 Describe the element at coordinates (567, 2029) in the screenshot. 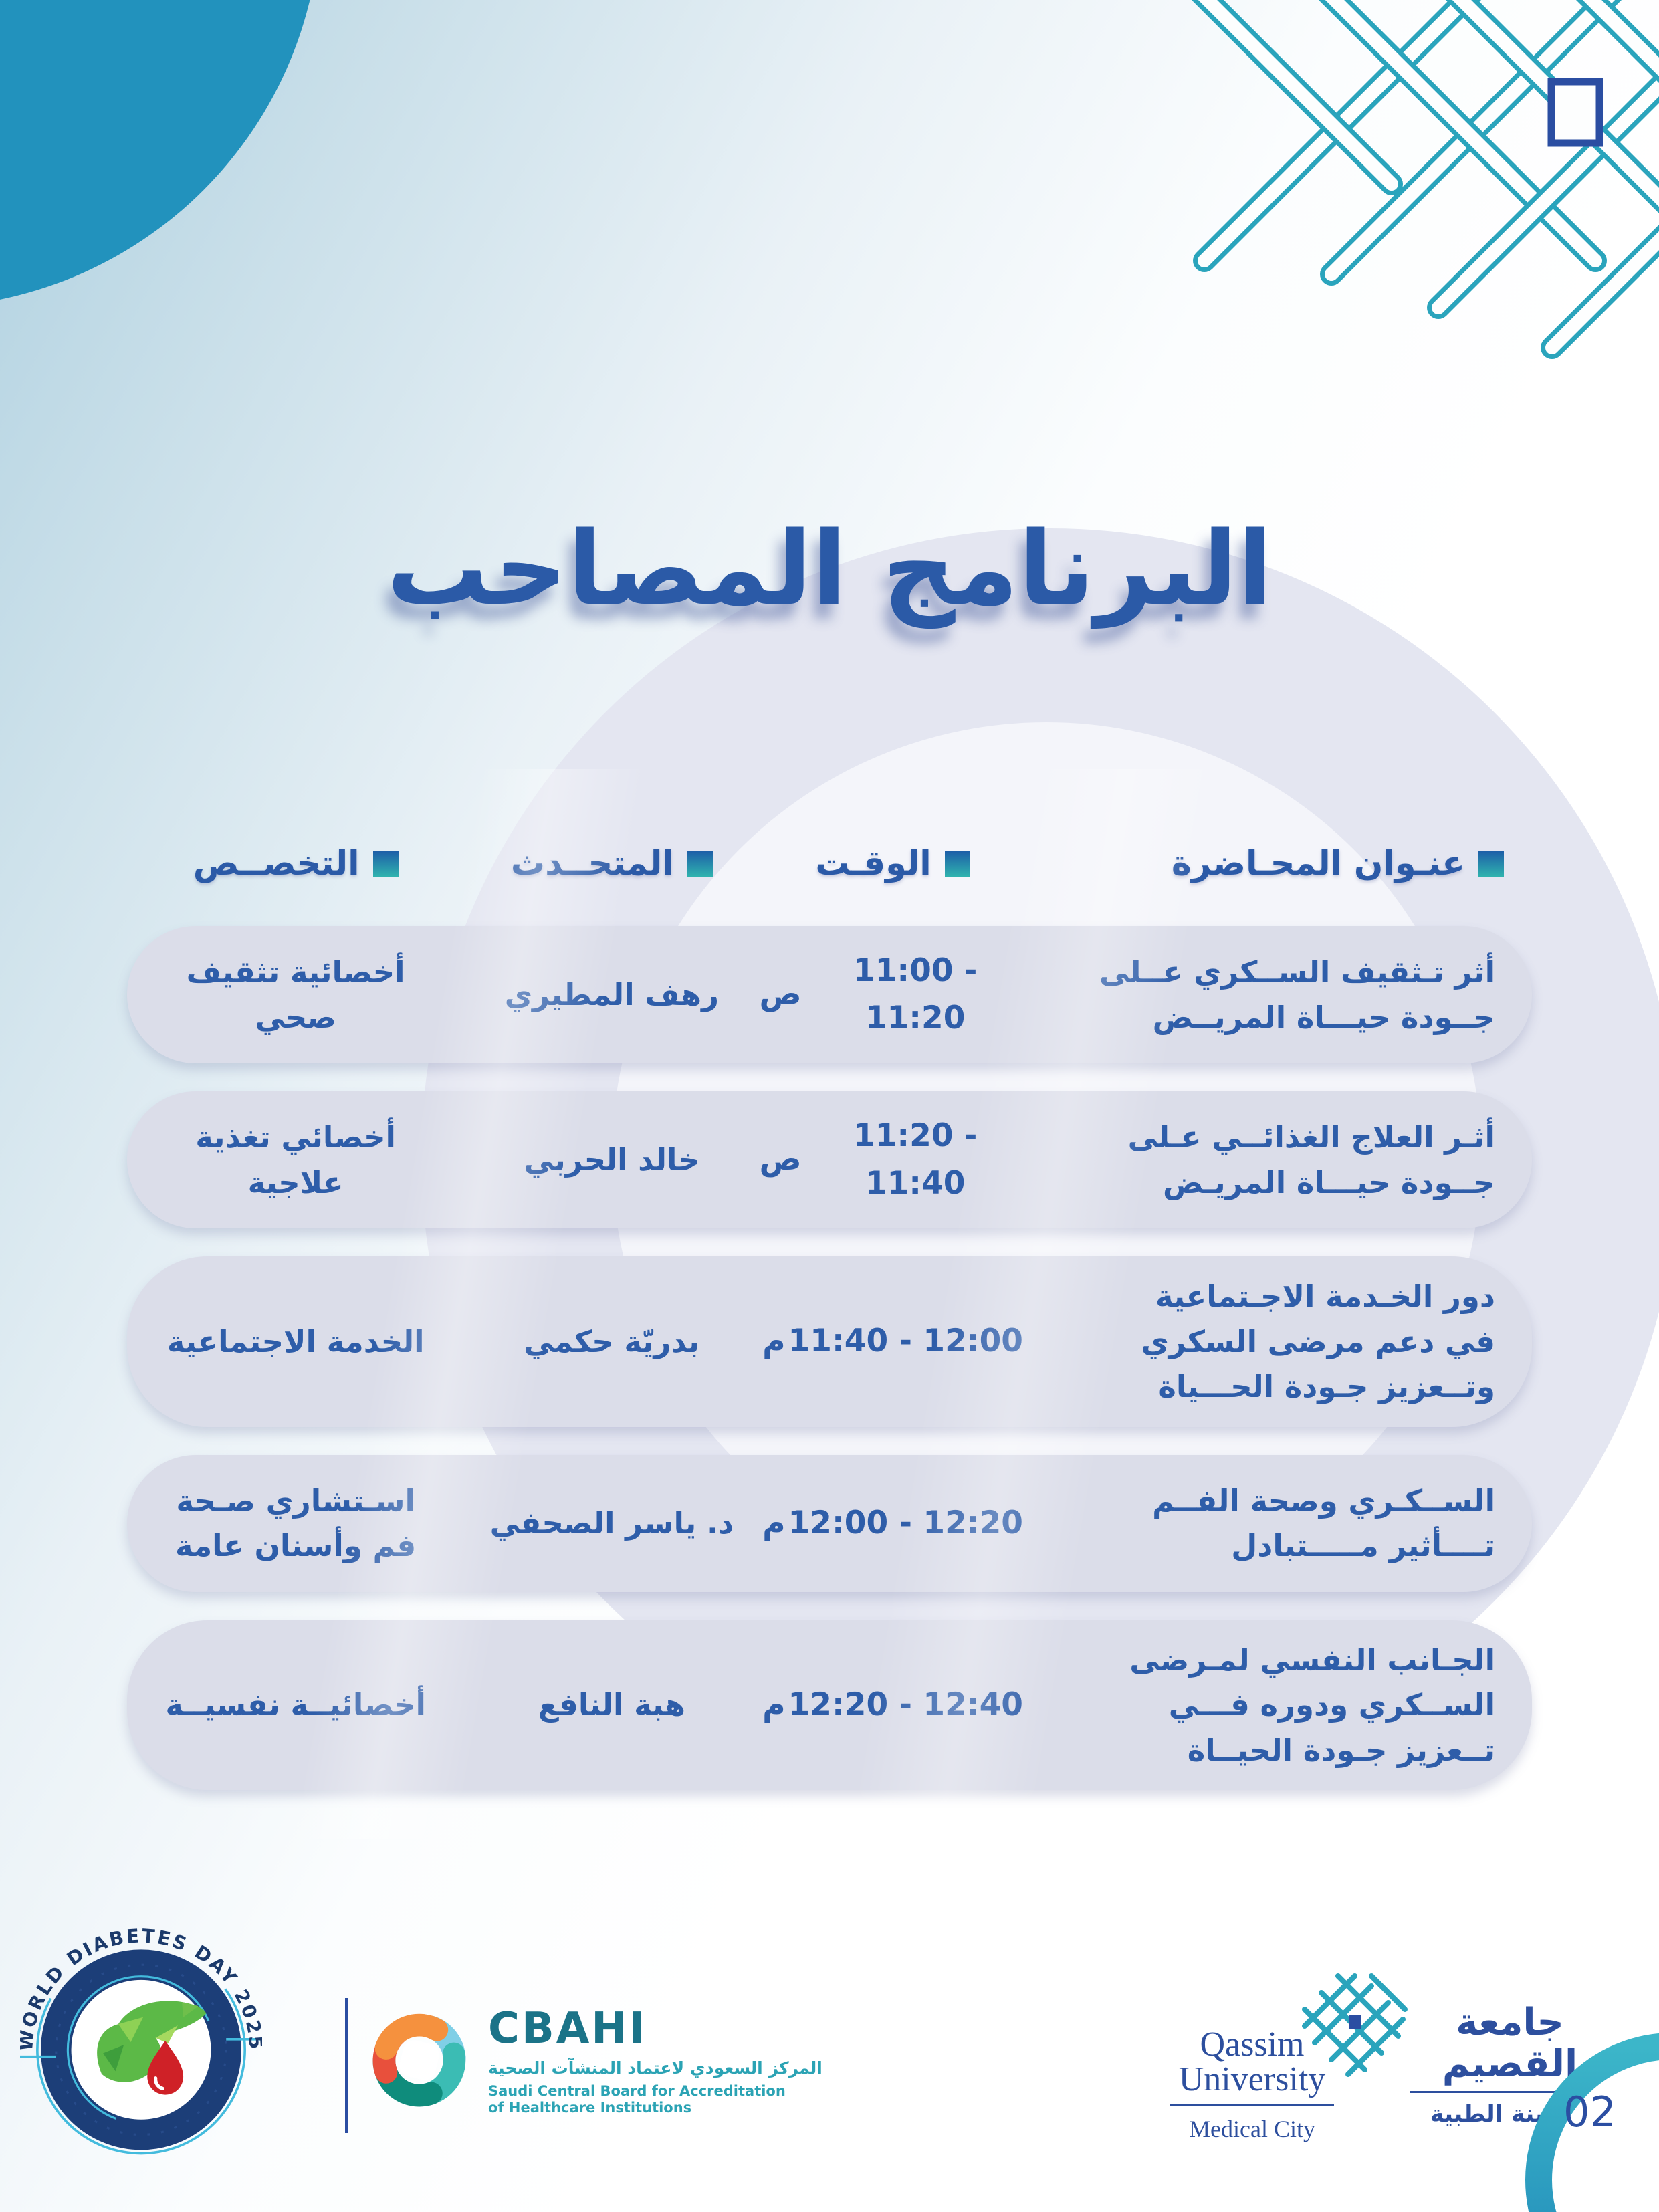

I see `cbahi-name: CBAHI` at that location.